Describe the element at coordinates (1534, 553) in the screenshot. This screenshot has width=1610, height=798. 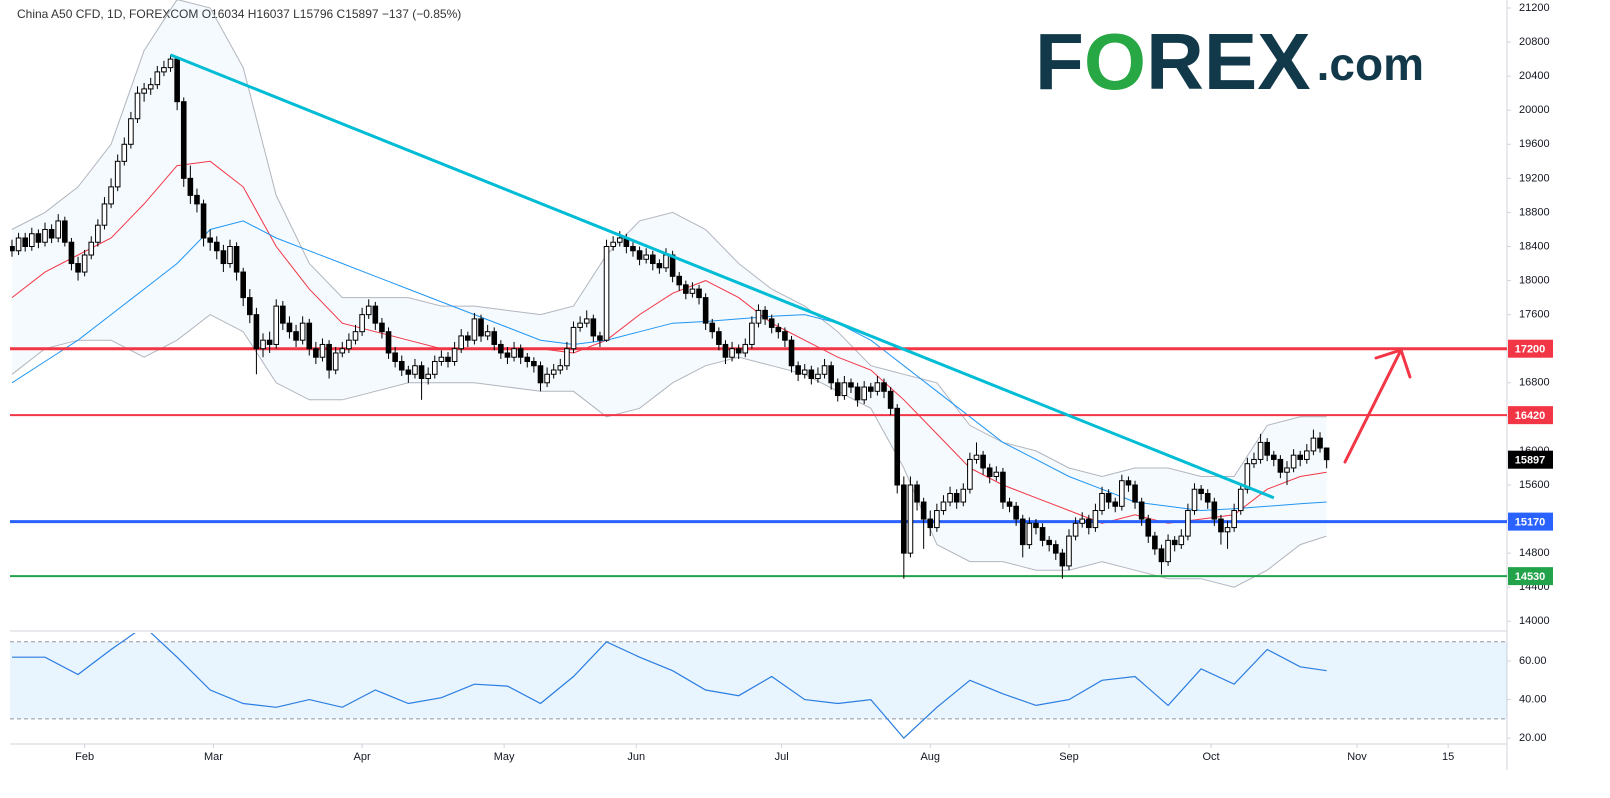
I see `y-tick-label: 14800` at that location.